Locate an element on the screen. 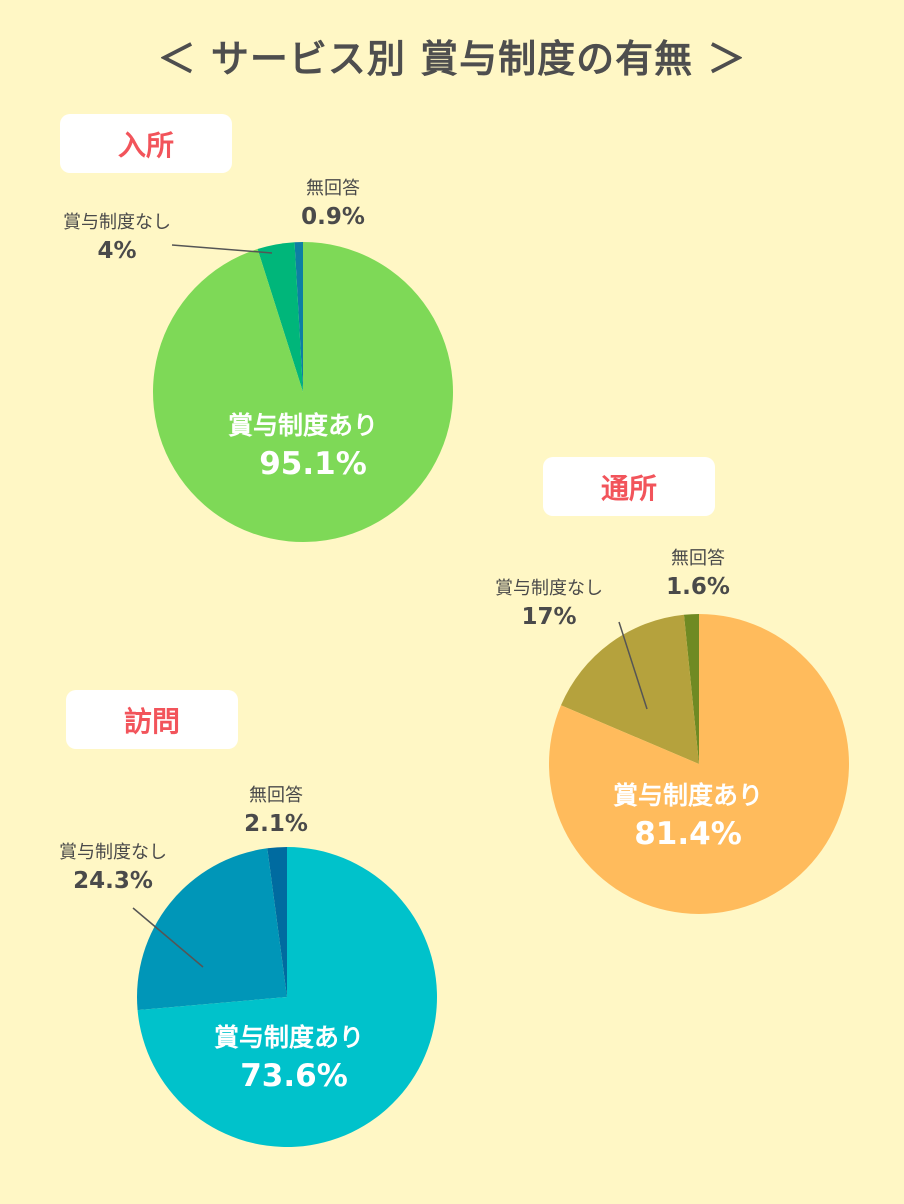 Image resolution: width=904 pixels, height=1204 pixels. label-tsusho-yes: 賞与制度あり 81.4% is located at coordinates (687, 817).